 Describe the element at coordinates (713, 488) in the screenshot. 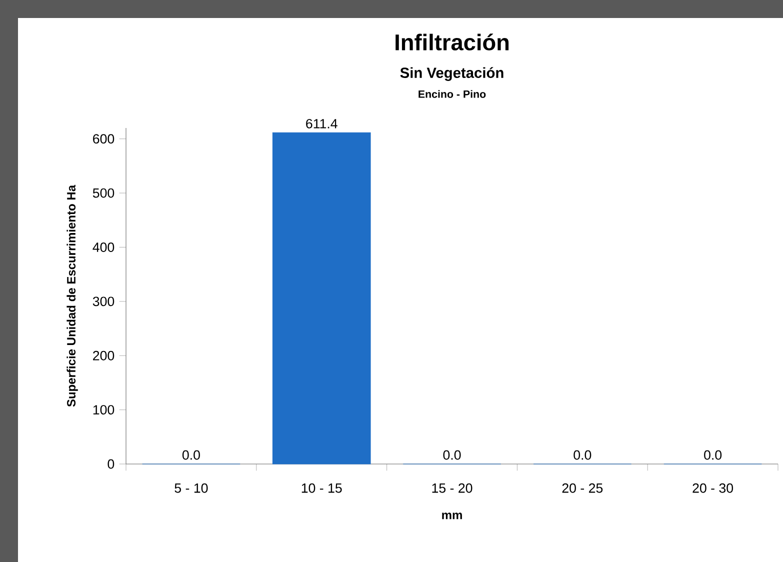

I see `x-tick-label: 20 - 30` at that location.